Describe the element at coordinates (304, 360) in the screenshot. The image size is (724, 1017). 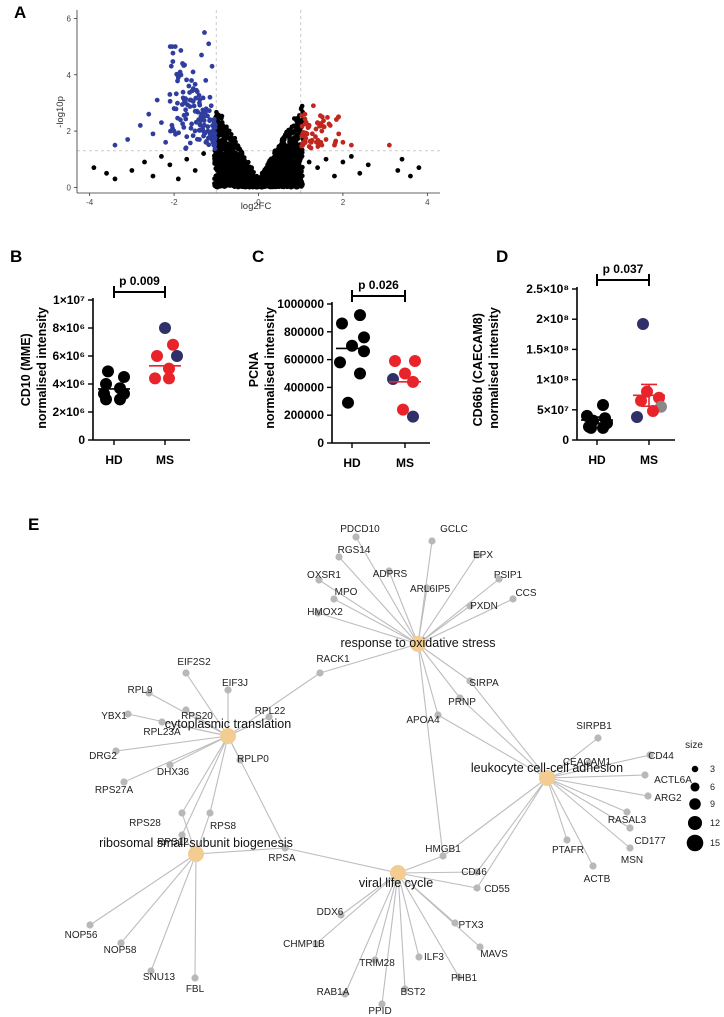
I see `y-tick-label: 600000` at that location.